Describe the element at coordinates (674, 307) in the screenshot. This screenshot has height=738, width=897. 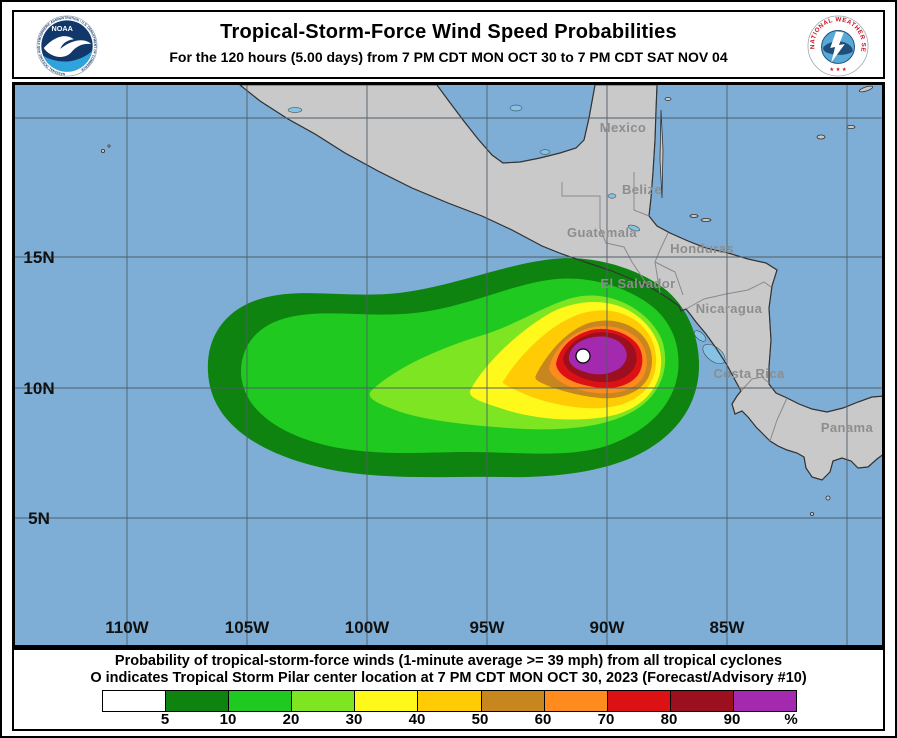
I see `country-borders` at that location.